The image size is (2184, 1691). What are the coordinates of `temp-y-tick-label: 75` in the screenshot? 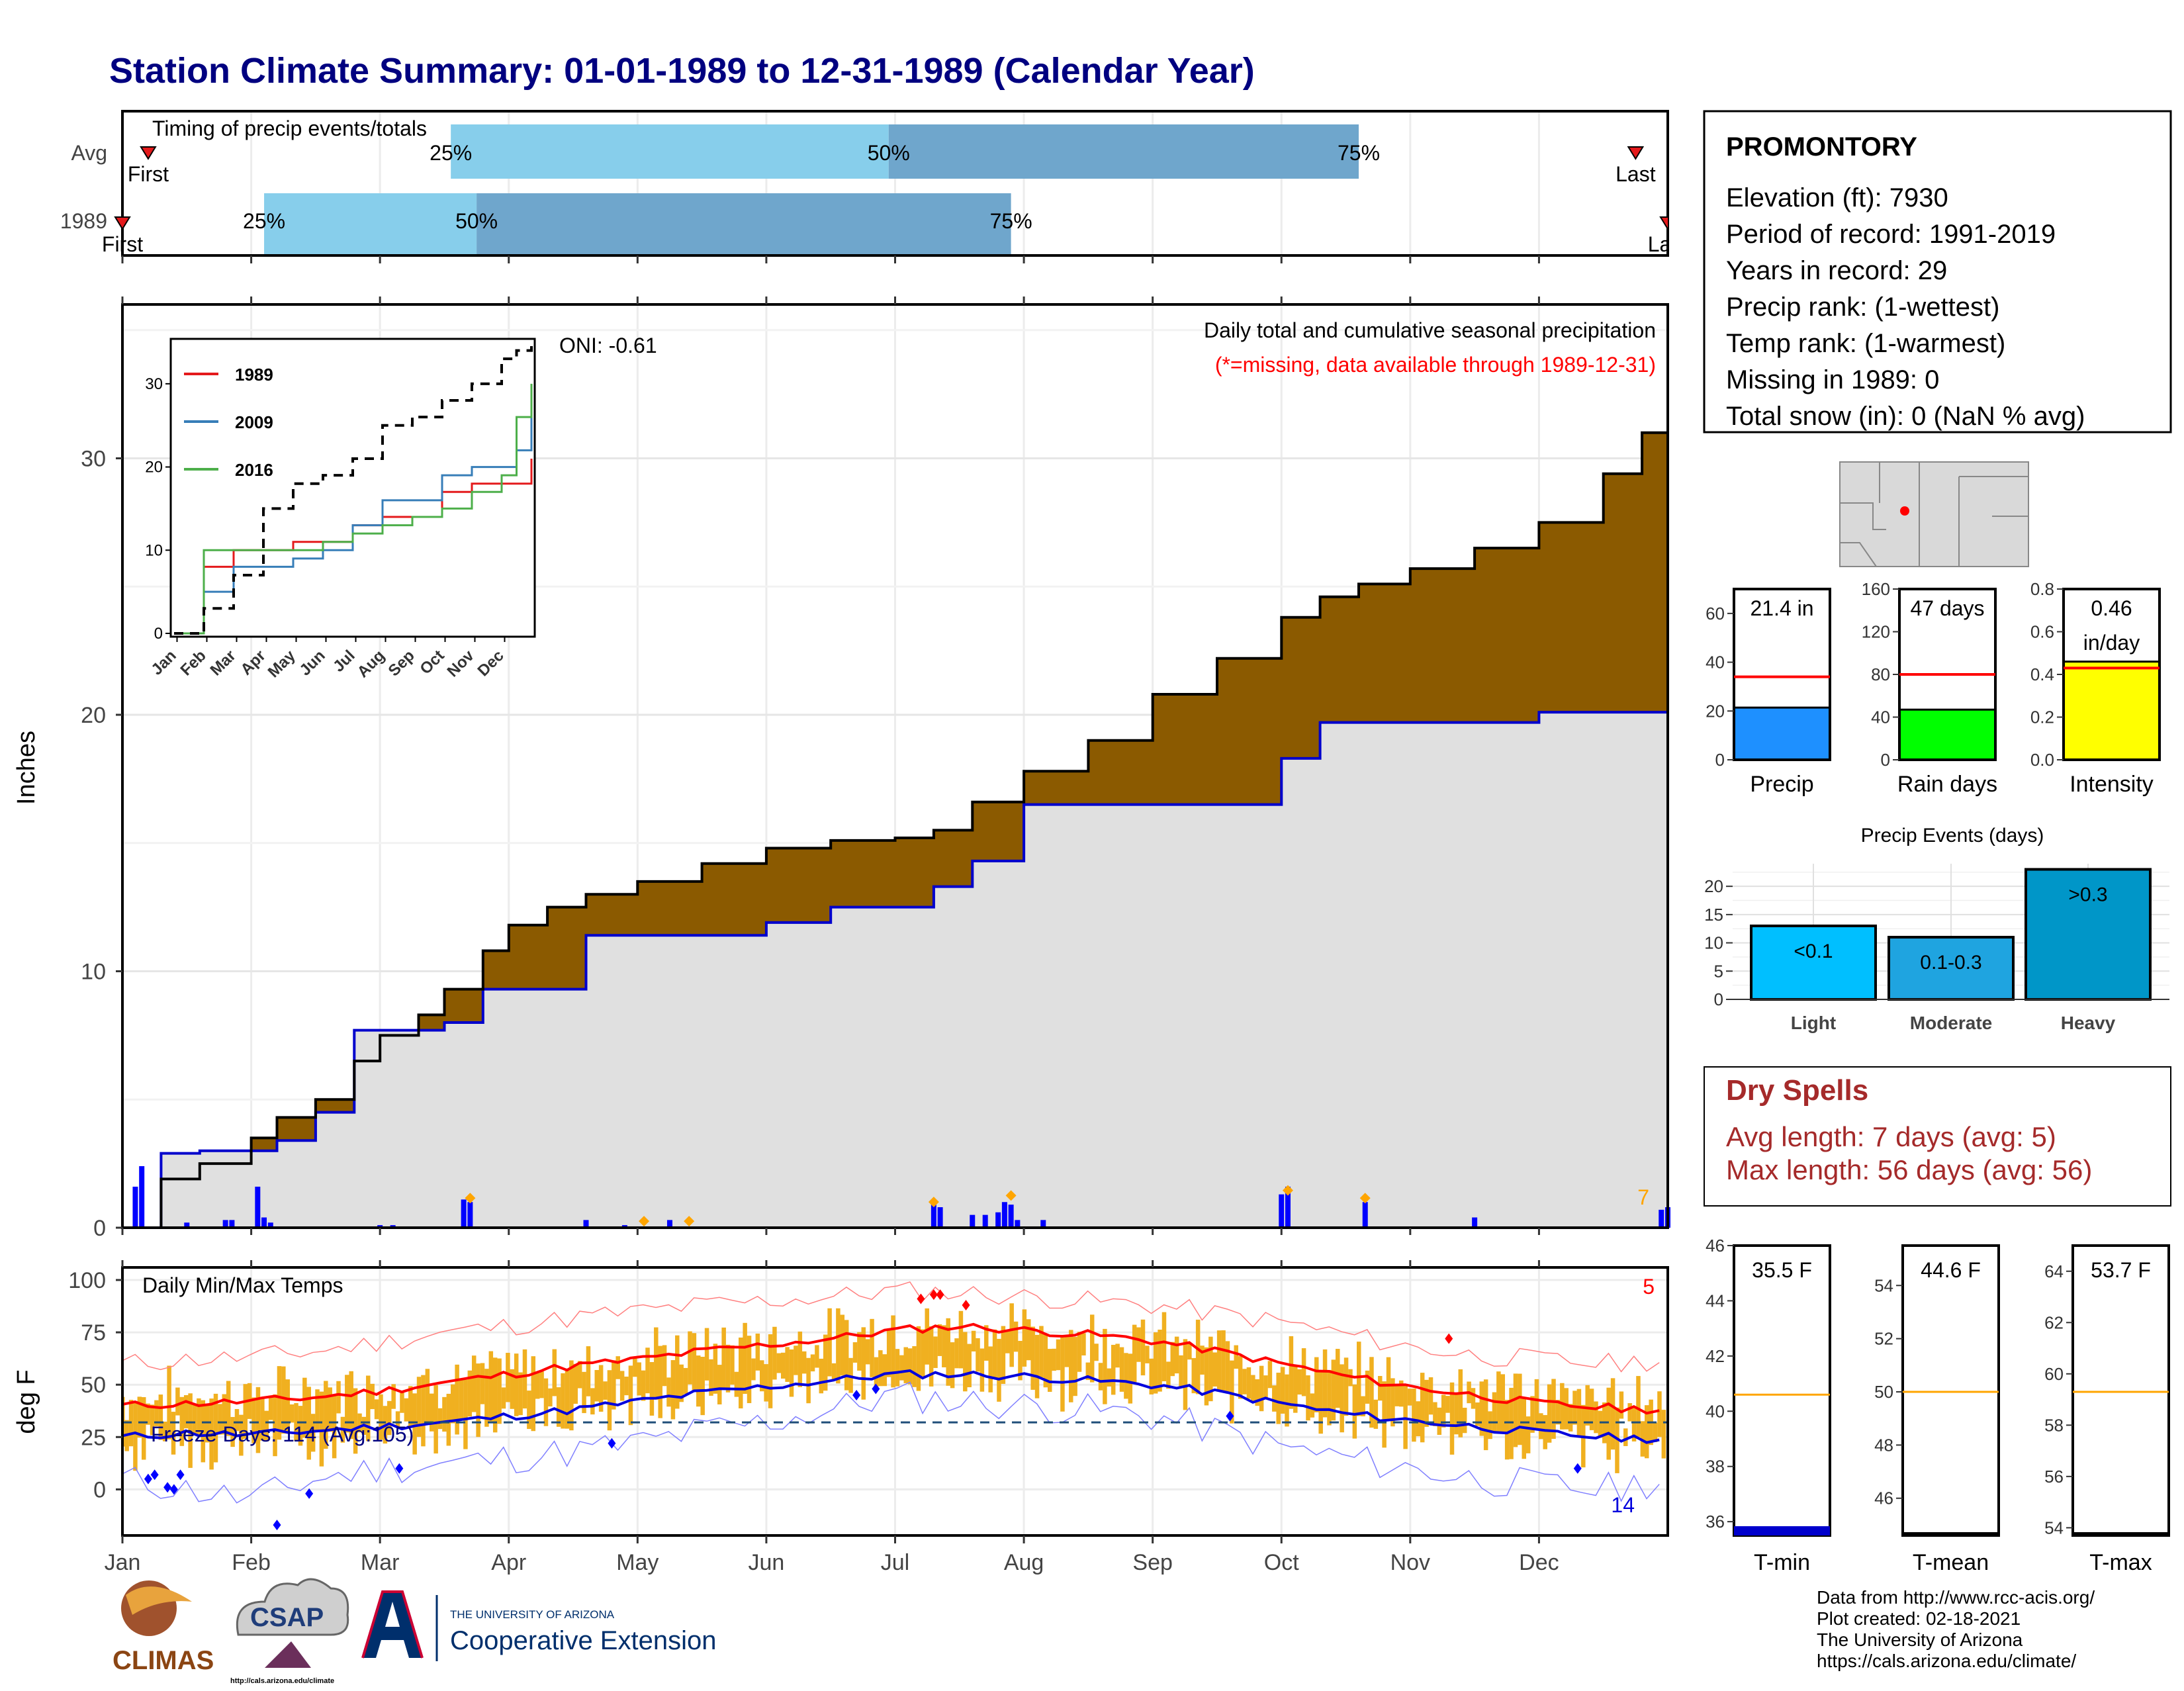 It's located at (93, 1333).